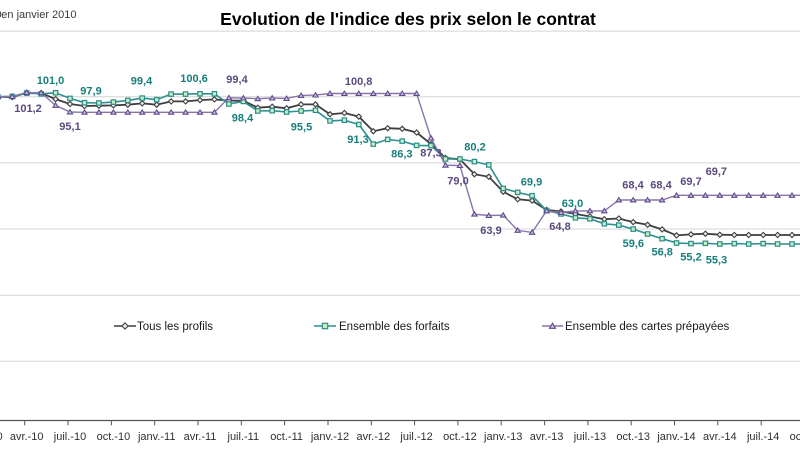 This screenshot has height=450, width=800. I want to click on svg-text: 56,8, so click(661, 252).